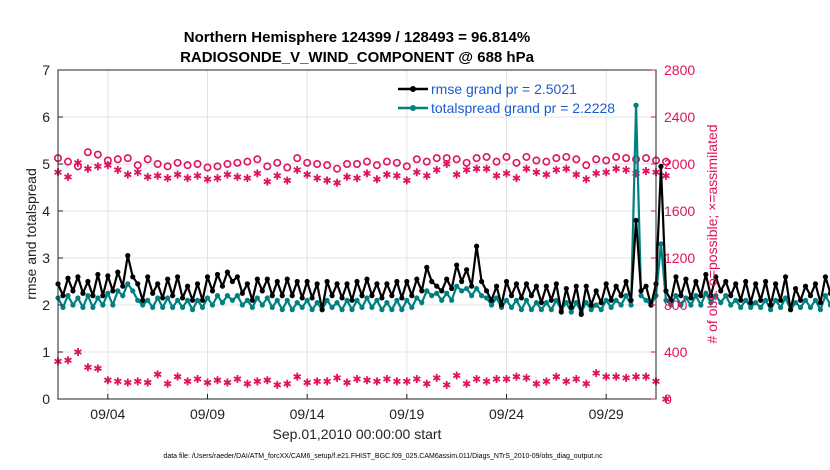  Describe the element at coordinates (523, 108) in the screenshot. I see `legend-spread-label: totalspread grand pr = 2.2228` at that location.